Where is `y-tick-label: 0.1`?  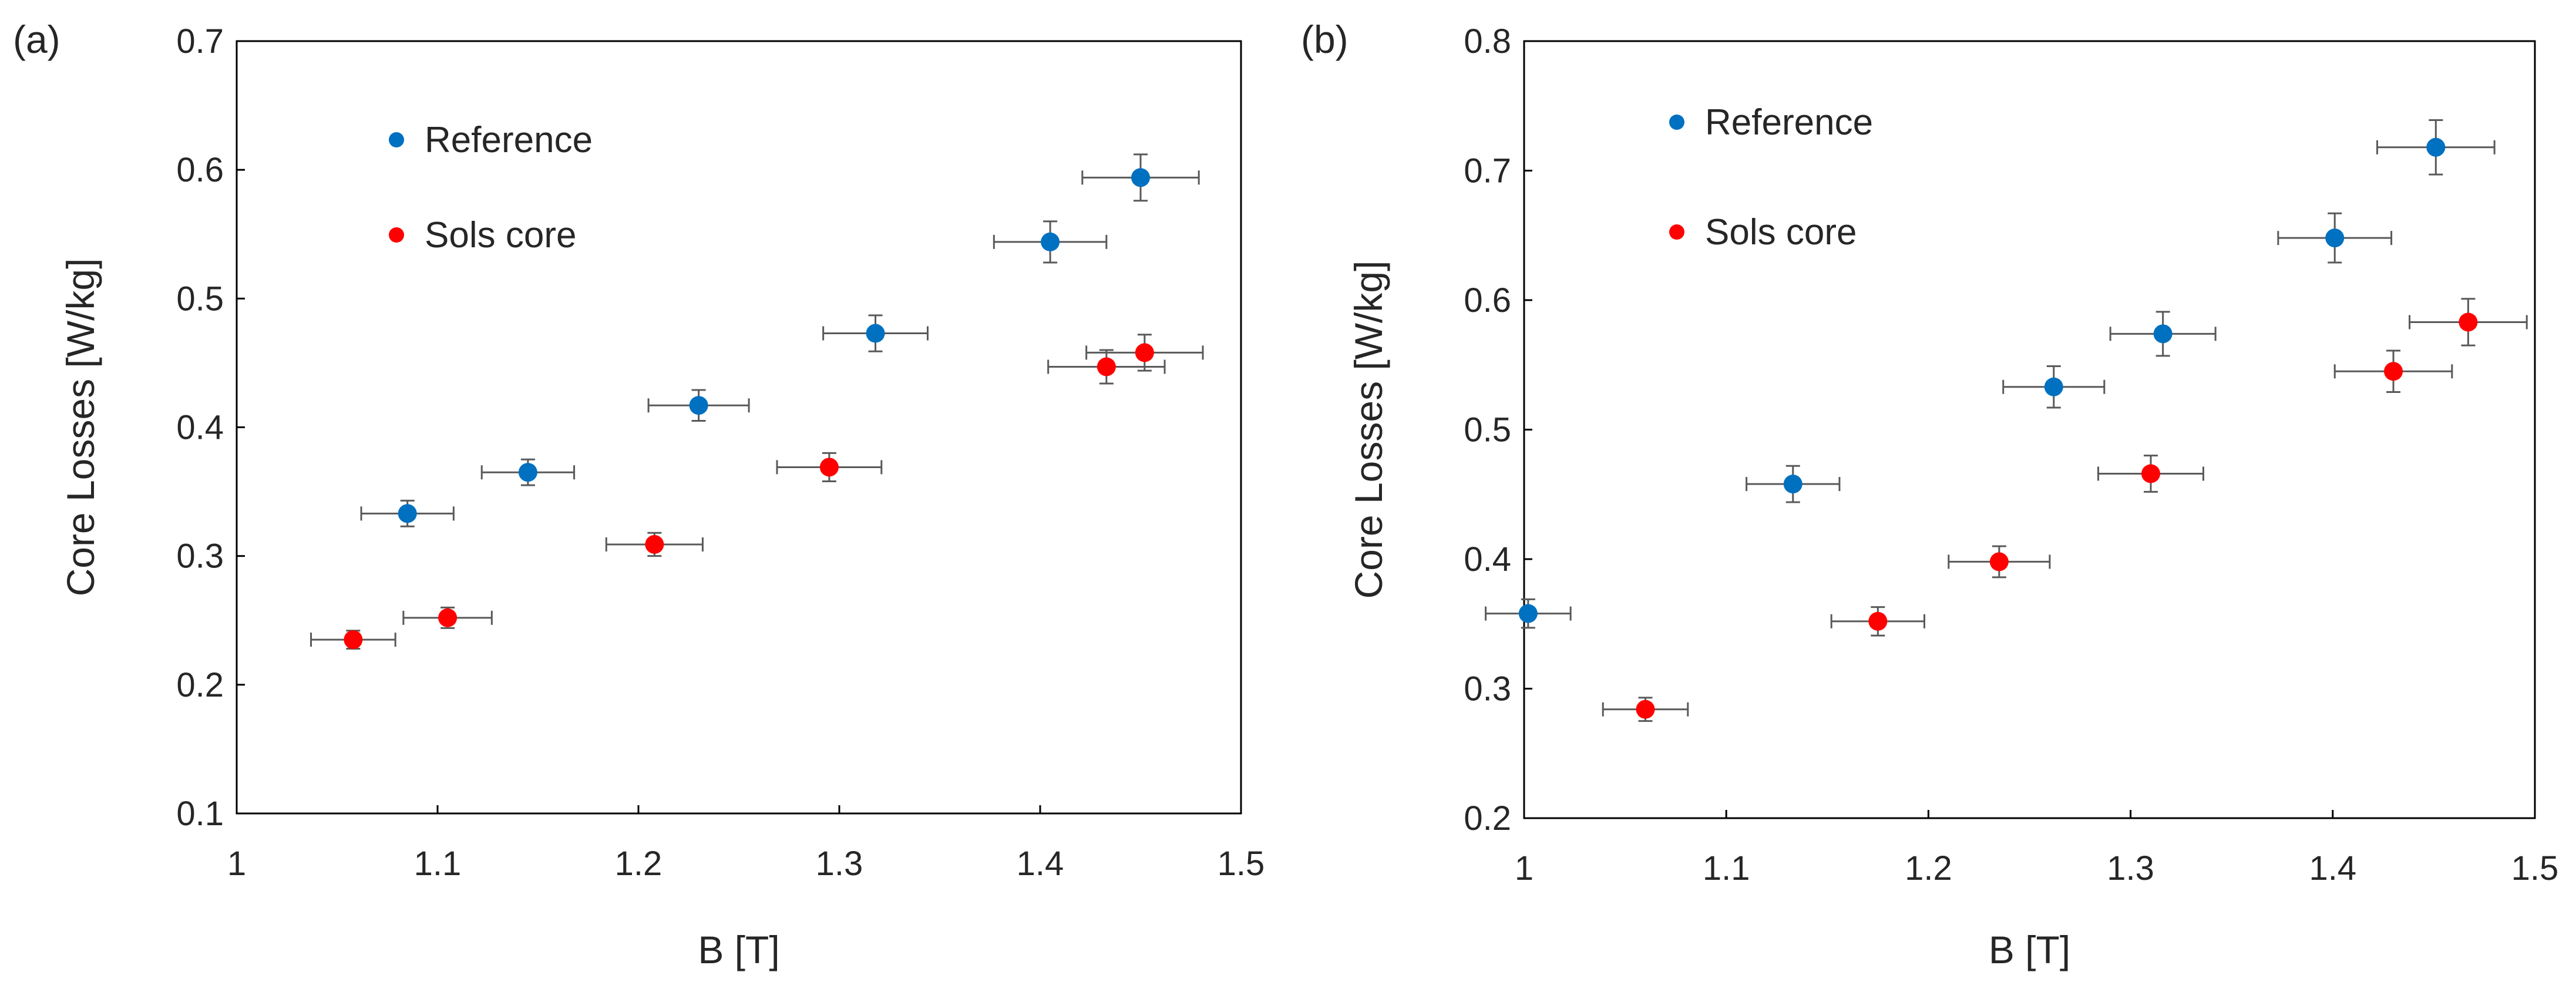
y-tick-label: 0.1 is located at coordinates (200, 814).